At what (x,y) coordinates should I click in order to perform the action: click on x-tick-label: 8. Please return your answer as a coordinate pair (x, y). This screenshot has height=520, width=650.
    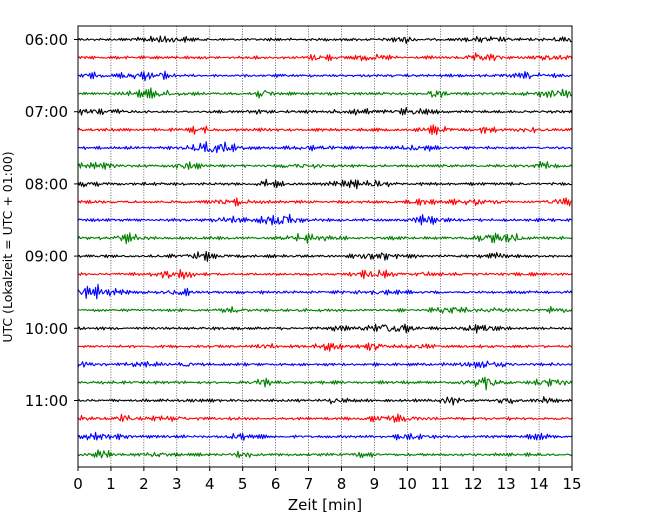
    Looking at the image, I should click on (342, 484).